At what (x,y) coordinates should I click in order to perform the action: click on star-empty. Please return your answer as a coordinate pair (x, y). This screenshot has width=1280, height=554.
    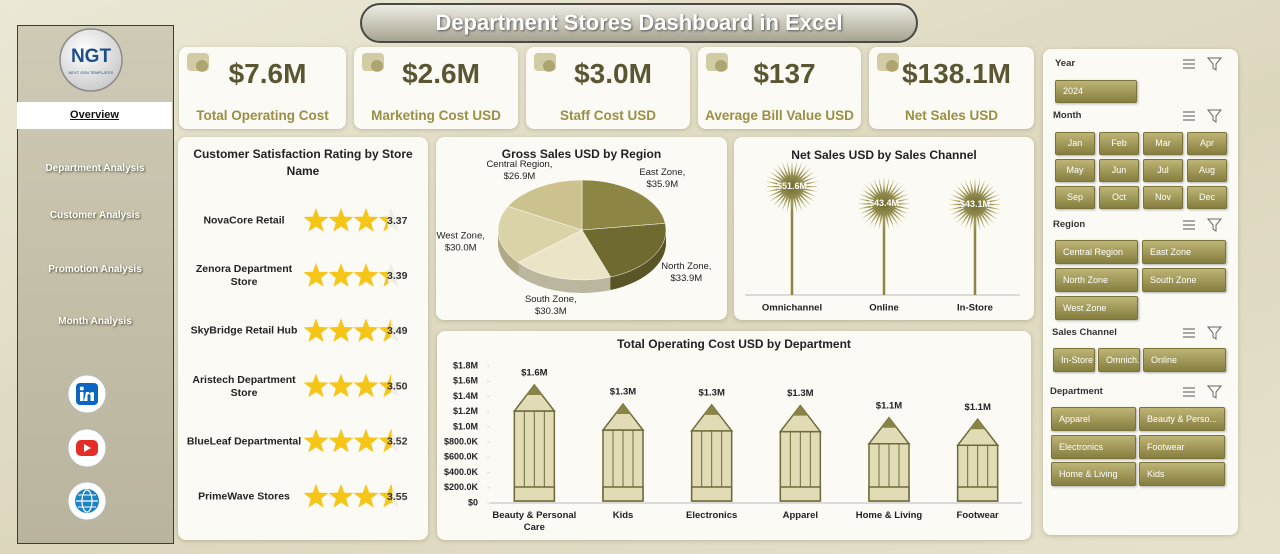
    Looking at the image, I should click on (391, 275).